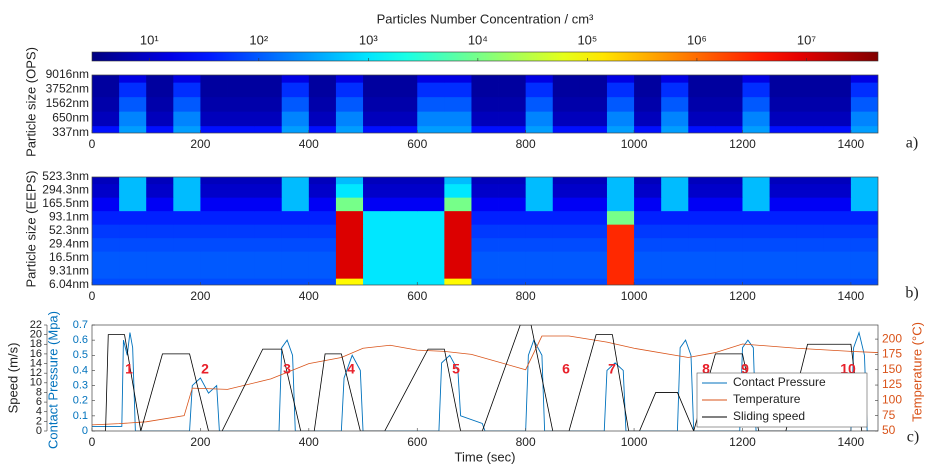 The height and width of the screenshot is (468, 930). I want to click on x-tick-label: 1000, so click(634, 296).